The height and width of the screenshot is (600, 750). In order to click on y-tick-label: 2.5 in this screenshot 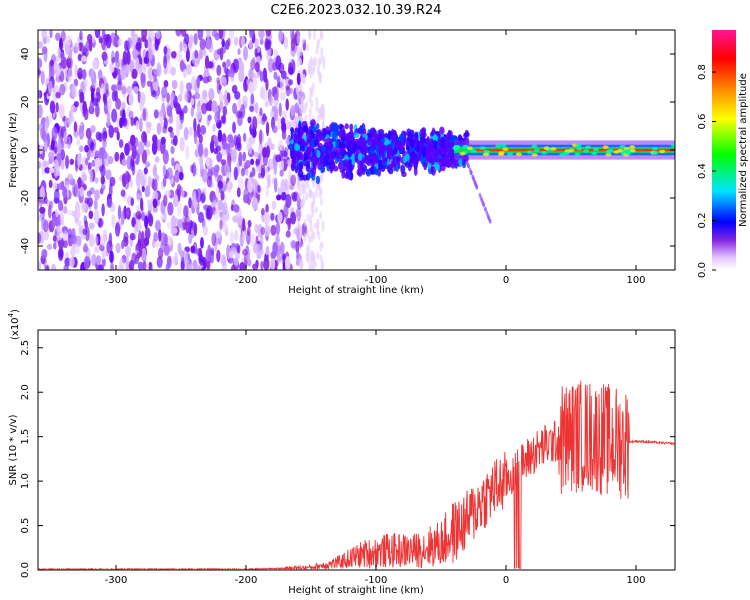, I will do `click(25, 348)`.